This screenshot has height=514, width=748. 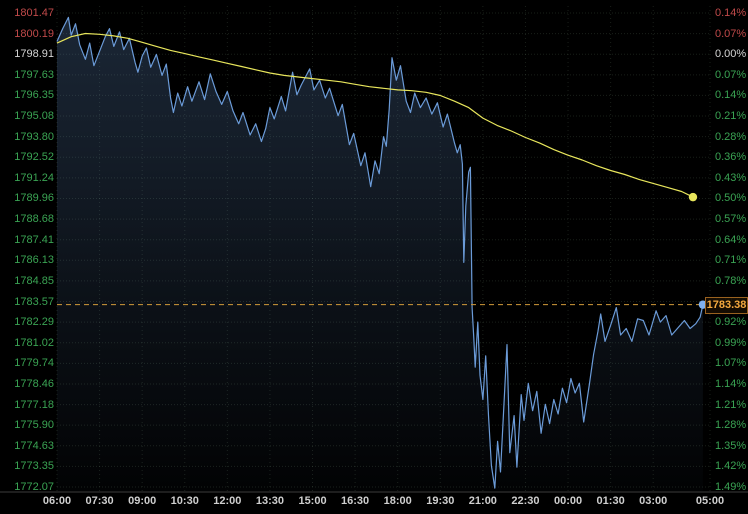 I want to click on y-axis-label-right: 1.14%, so click(x=731, y=383).